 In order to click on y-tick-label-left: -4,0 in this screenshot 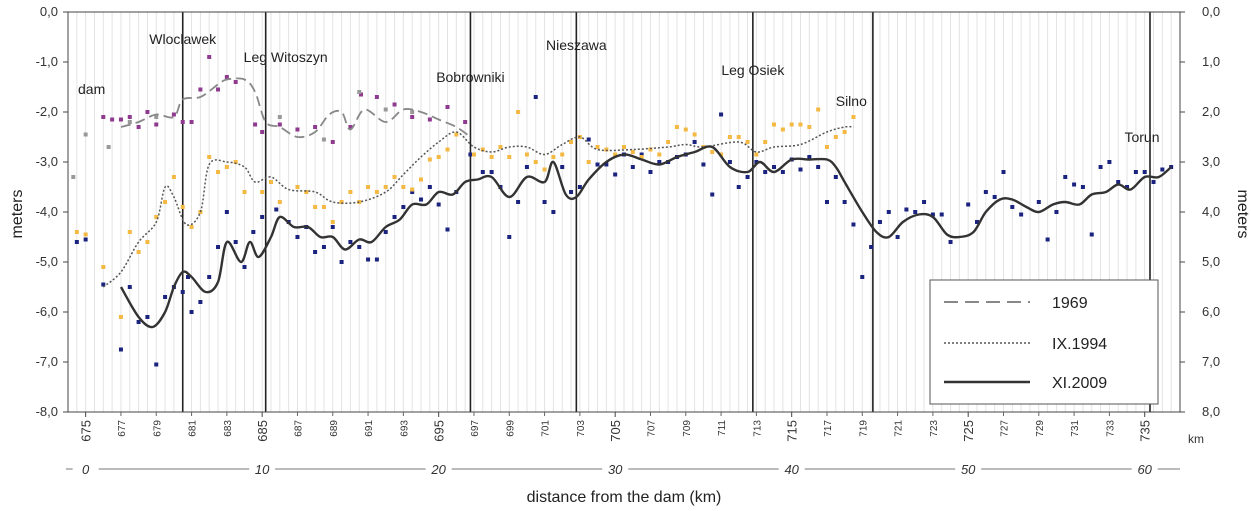, I will do `click(47, 211)`.